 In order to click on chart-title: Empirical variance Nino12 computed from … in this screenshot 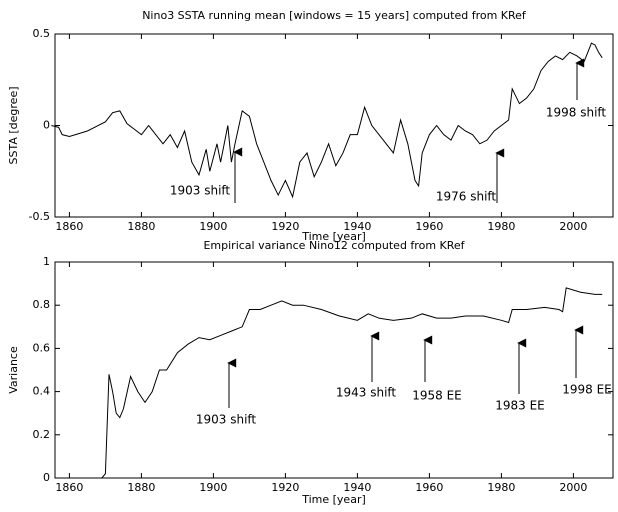, I will do `click(334, 245)`.